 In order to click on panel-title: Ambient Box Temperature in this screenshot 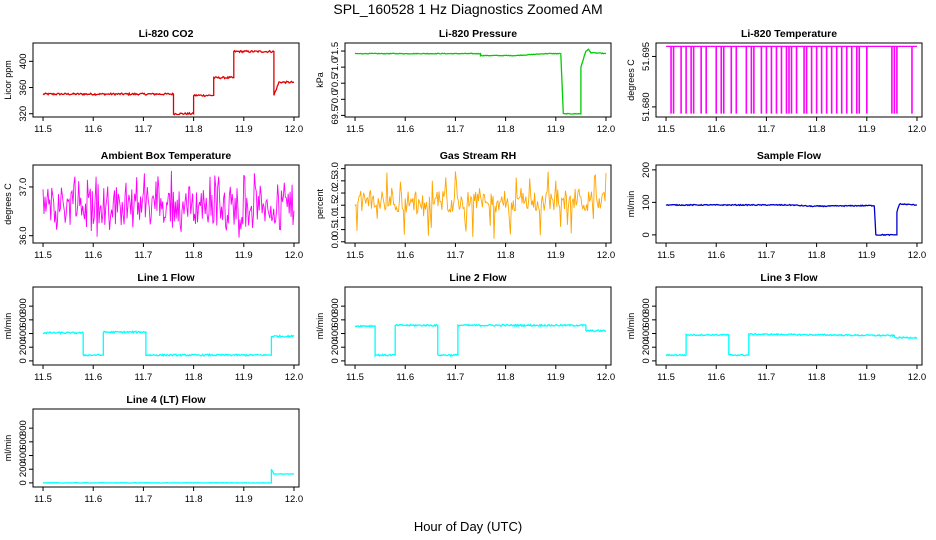, I will do `click(166, 156)`.